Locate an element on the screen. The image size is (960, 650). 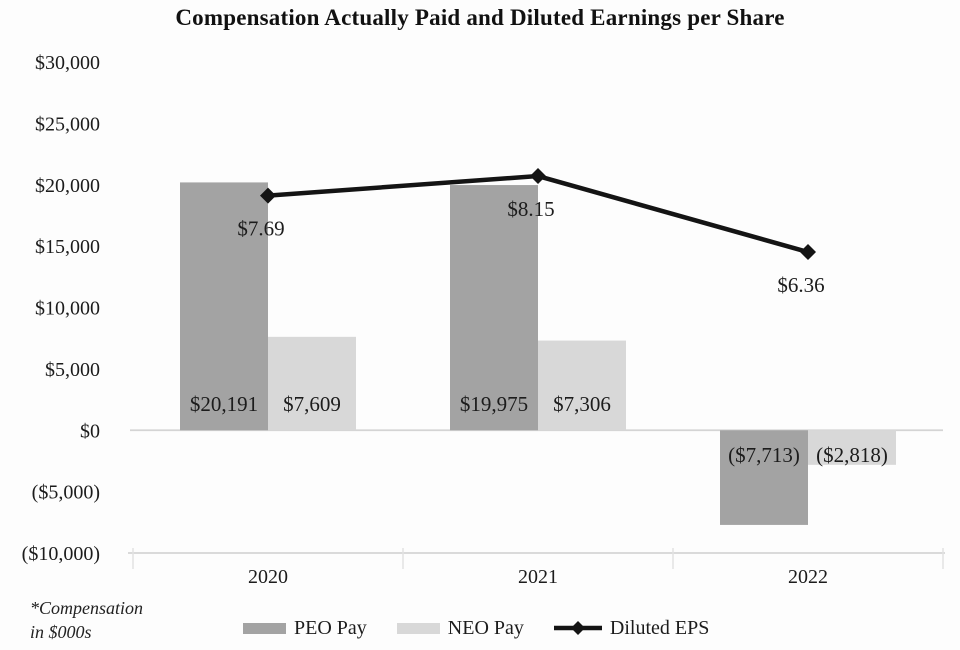
legend-item-neo-pay: NEO Pay is located at coordinates (460, 628).